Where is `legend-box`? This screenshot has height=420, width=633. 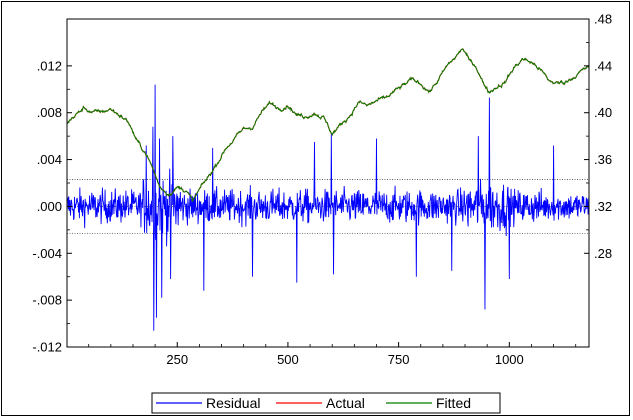
legend-box is located at coordinates (326, 403).